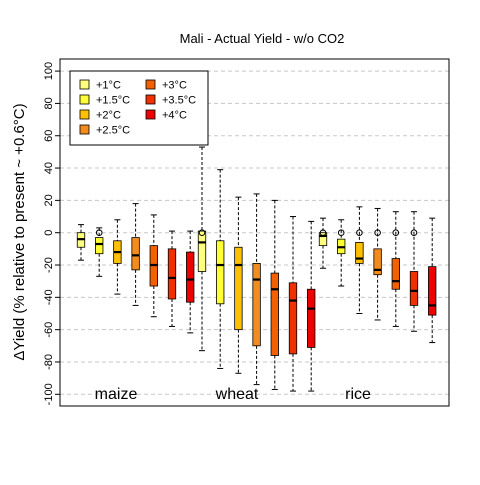 The image size is (480, 485). What do you see at coordinates (108, 116) in the screenshot?
I see `legend-label: +2°C` at bounding box center [108, 116].